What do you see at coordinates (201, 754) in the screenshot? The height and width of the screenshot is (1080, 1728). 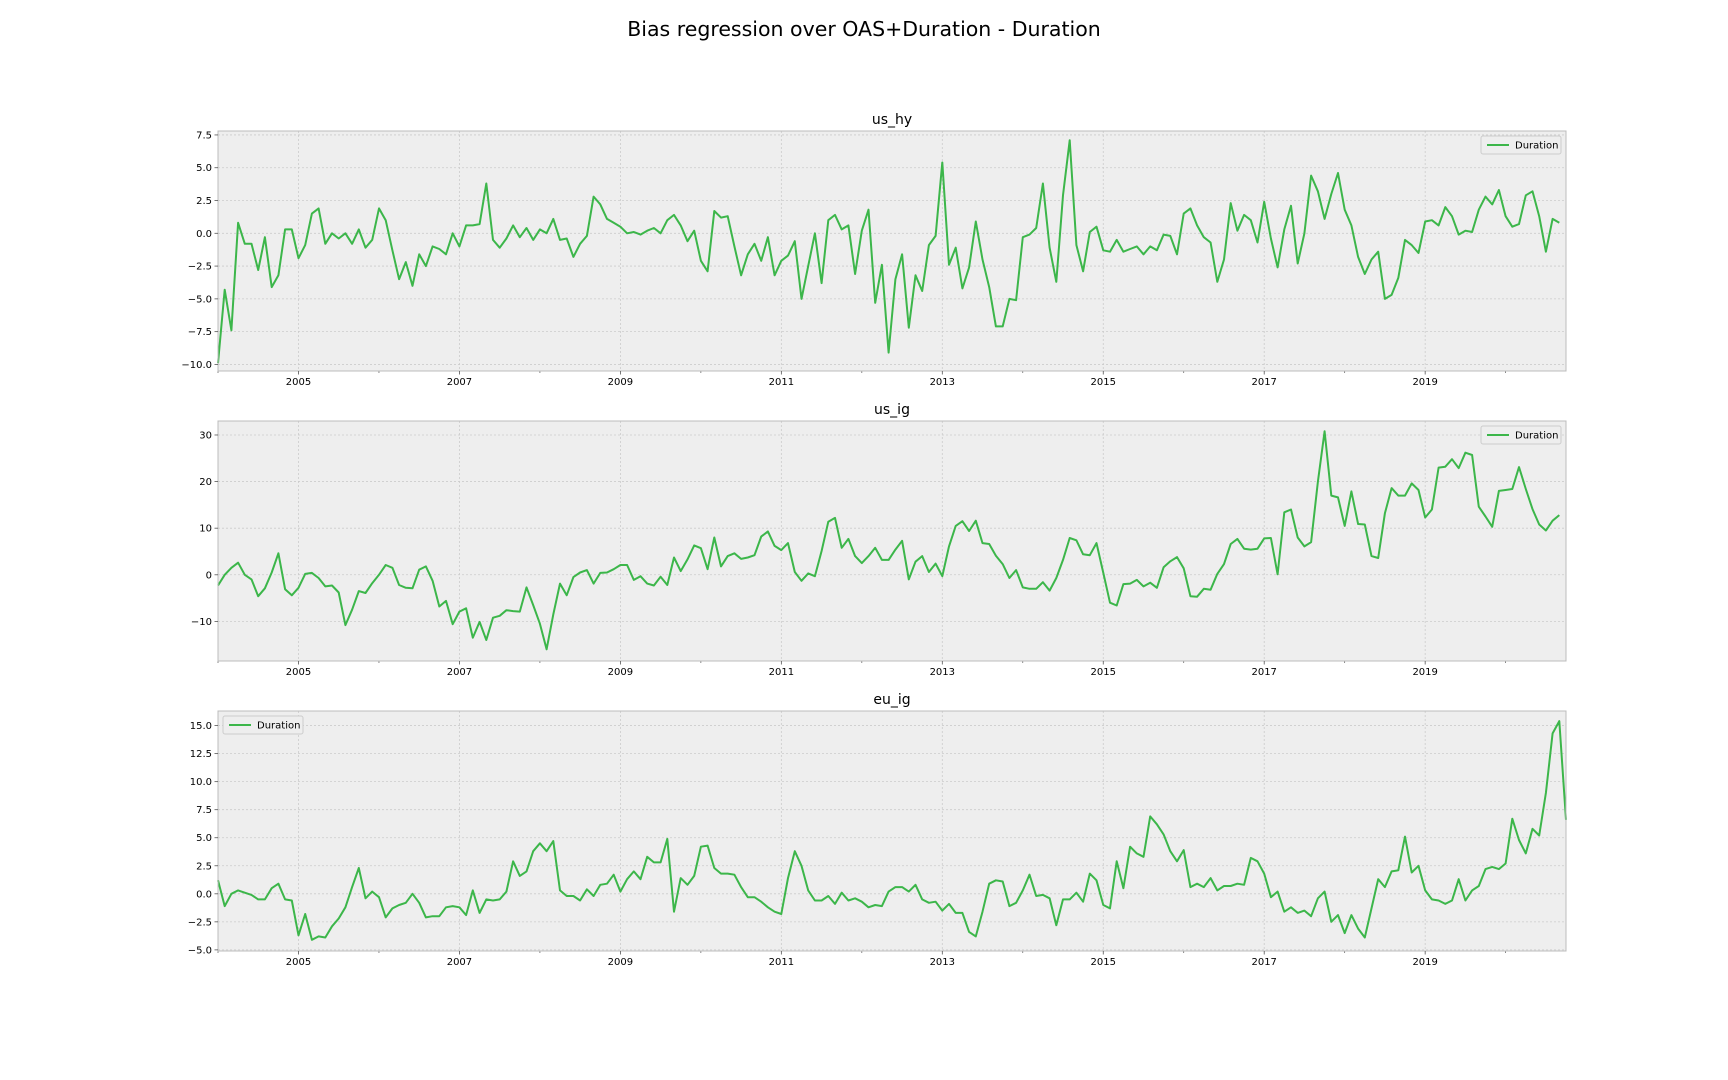 I see `y-tick-label: 12.5` at bounding box center [201, 754].